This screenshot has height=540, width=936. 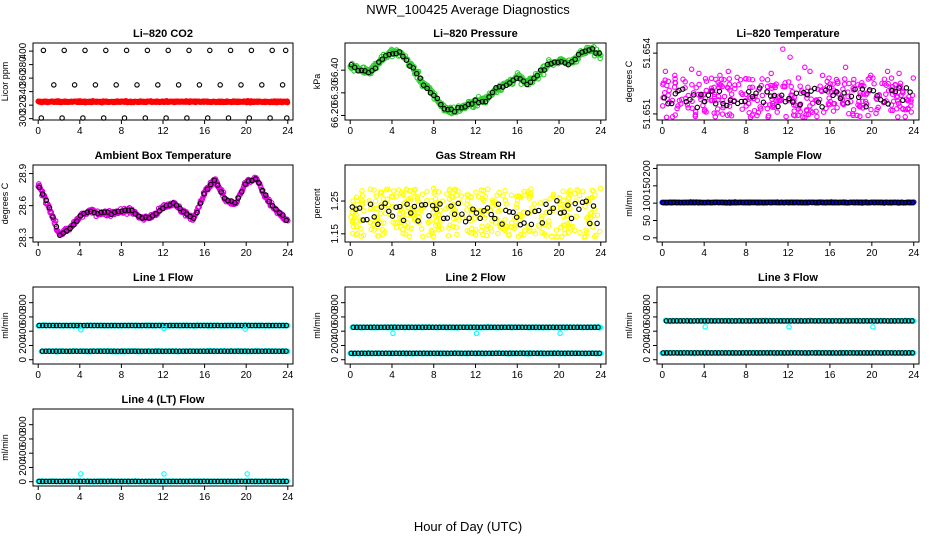 What do you see at coordinates (163, 34) in the screenshot?
I see `panel-title: Li–820 CO2` at bounding box center [163, 34].